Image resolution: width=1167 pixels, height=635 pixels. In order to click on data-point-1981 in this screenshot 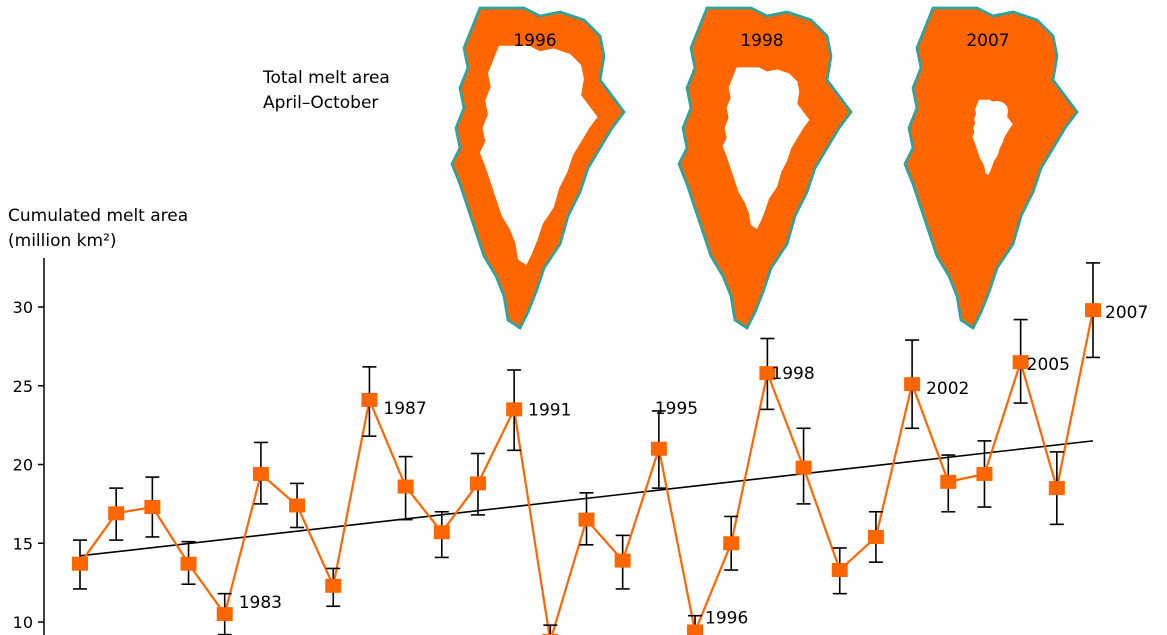, I will do `click(152, 507)`.